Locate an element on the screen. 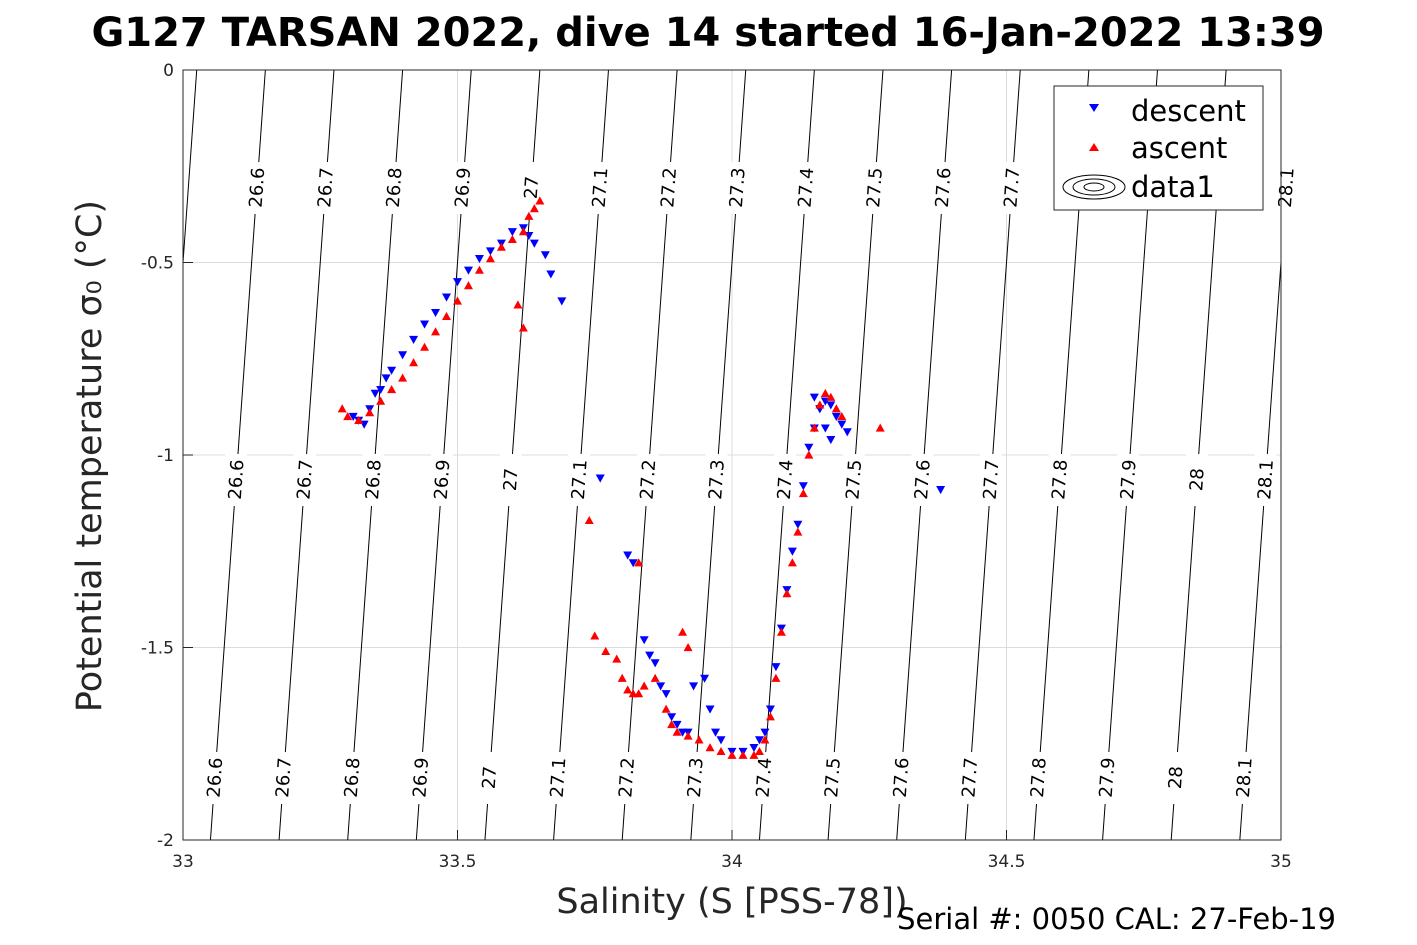  legend-ascent-marker is located at coordinates (1094, 147).